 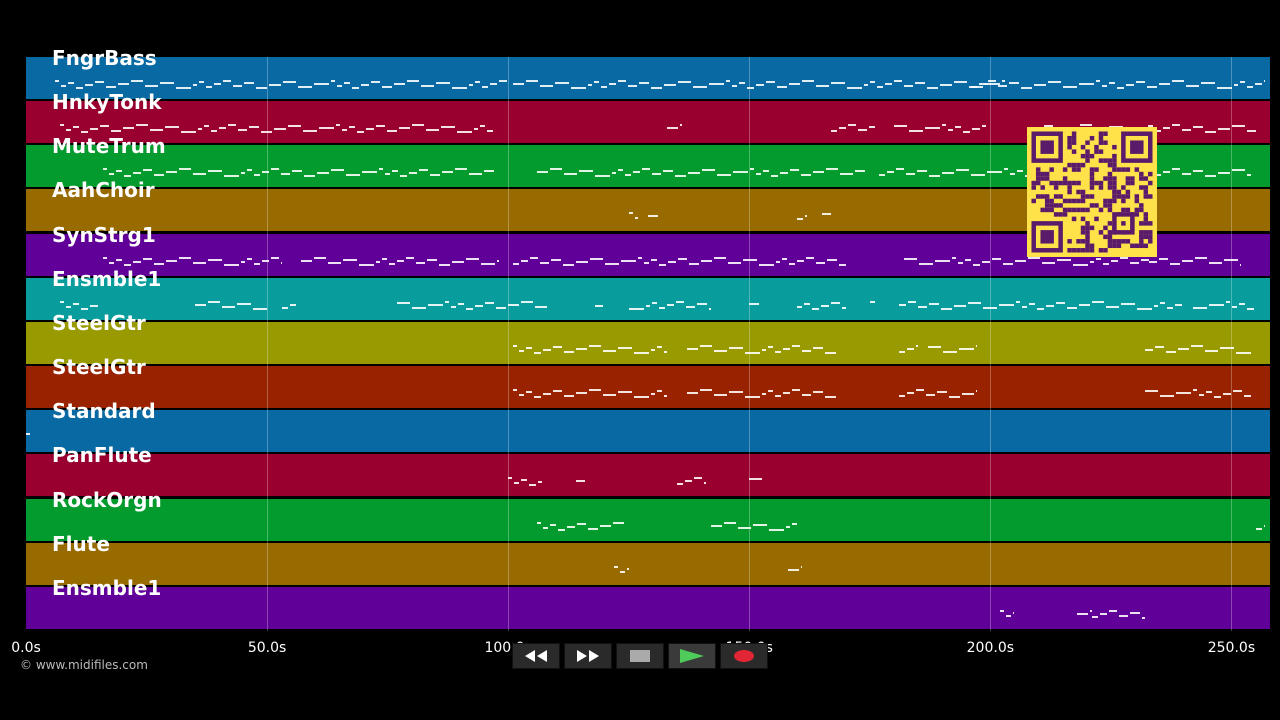 I want to click on track-label: FngrBass, so click(x=104, y=58).